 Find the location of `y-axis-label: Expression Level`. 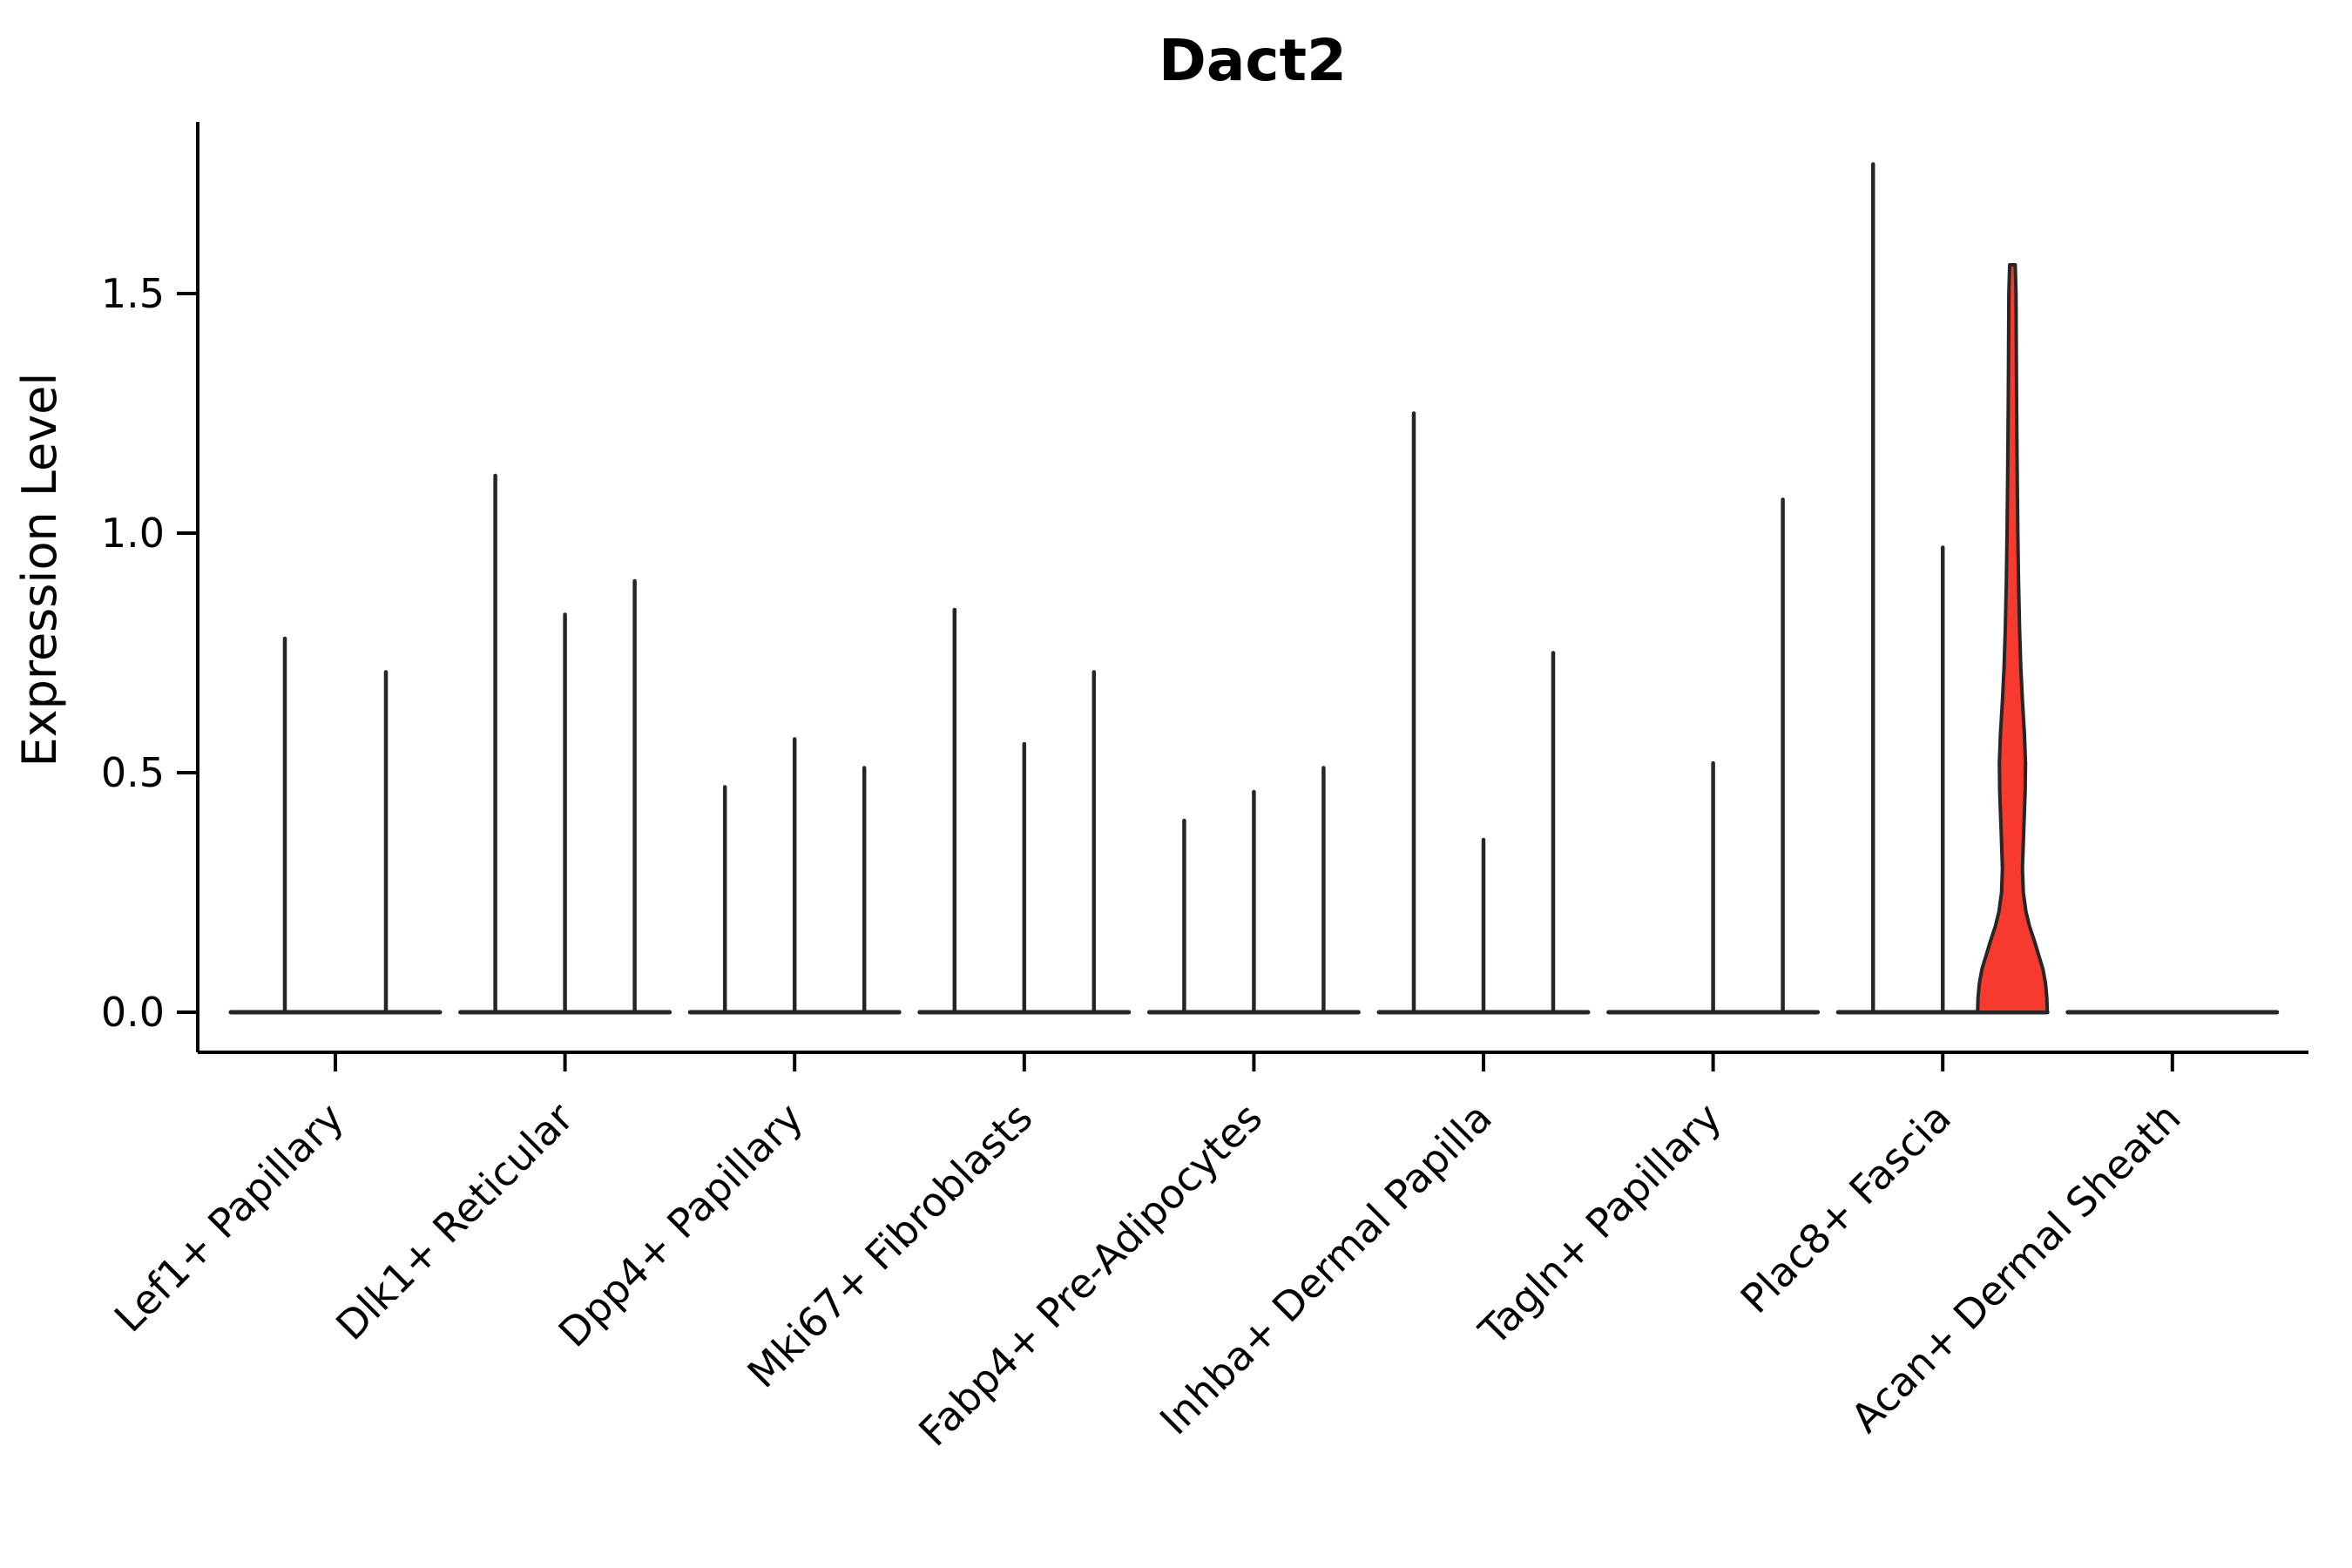

y-axis-label: Expression Level is located at coordinates (40, 570).